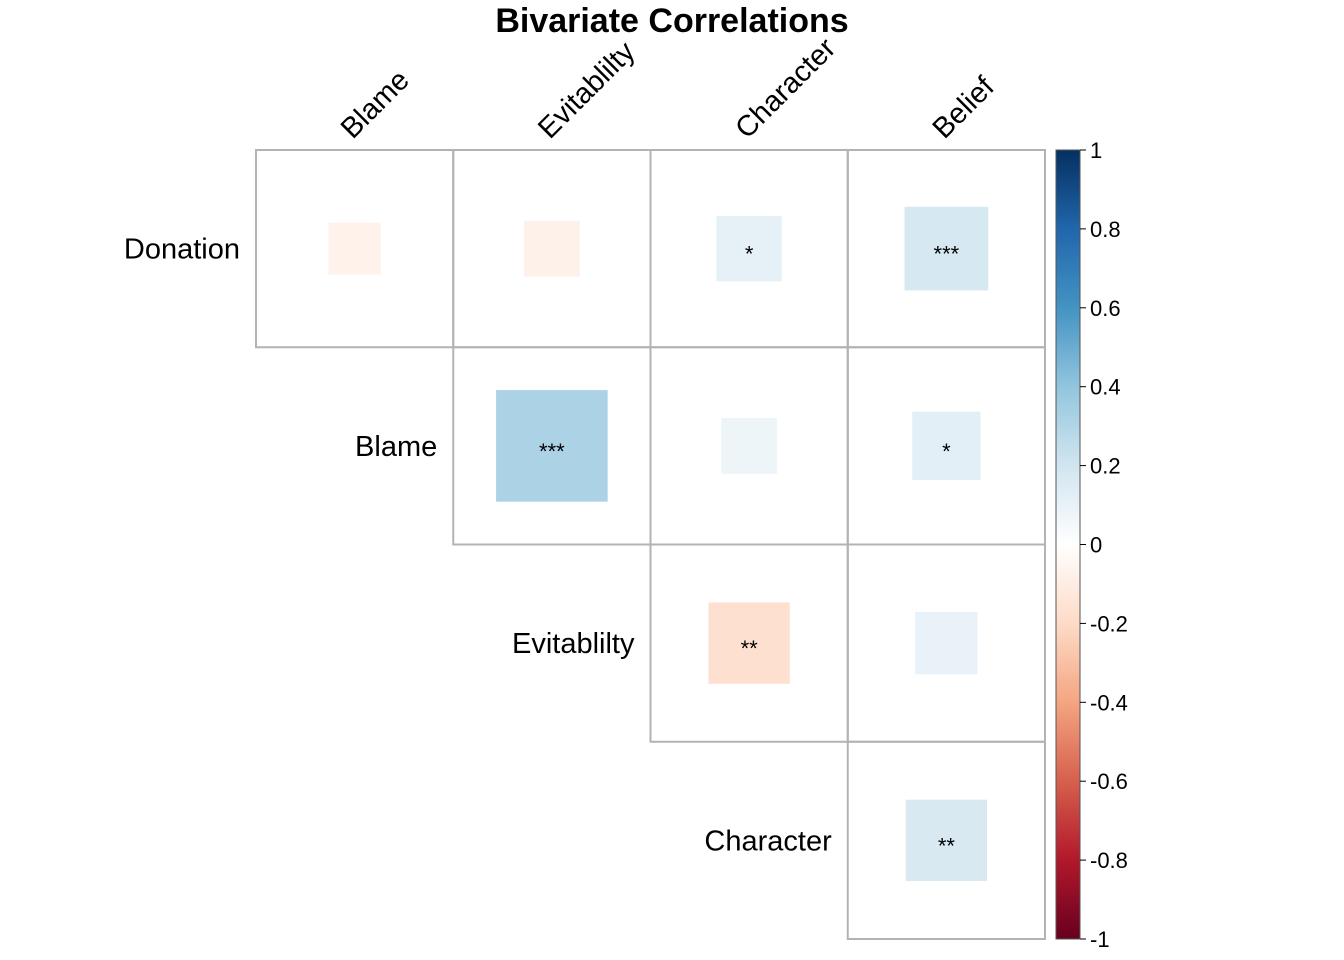  What do you see at coordinates (785, 88) in the screenshot?
I see `column-label: Character` at bounding box center [785, 88].